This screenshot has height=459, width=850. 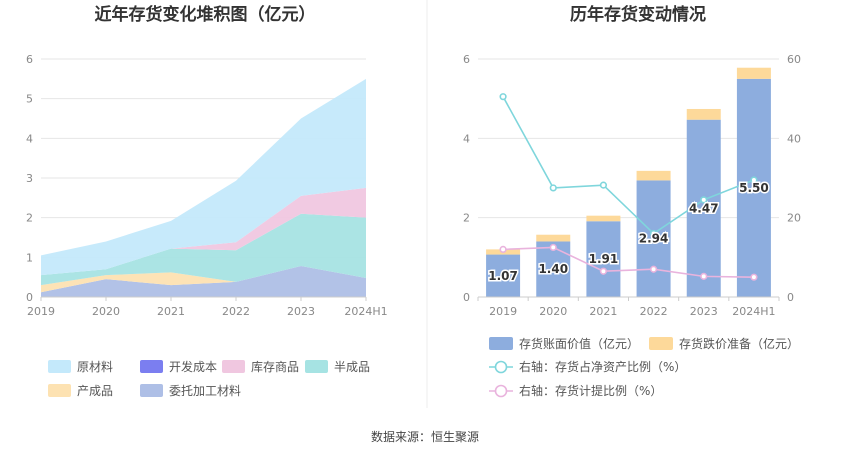 I want to click on line-右轴：存货计提比例（%）, so click(x=628, y=262).